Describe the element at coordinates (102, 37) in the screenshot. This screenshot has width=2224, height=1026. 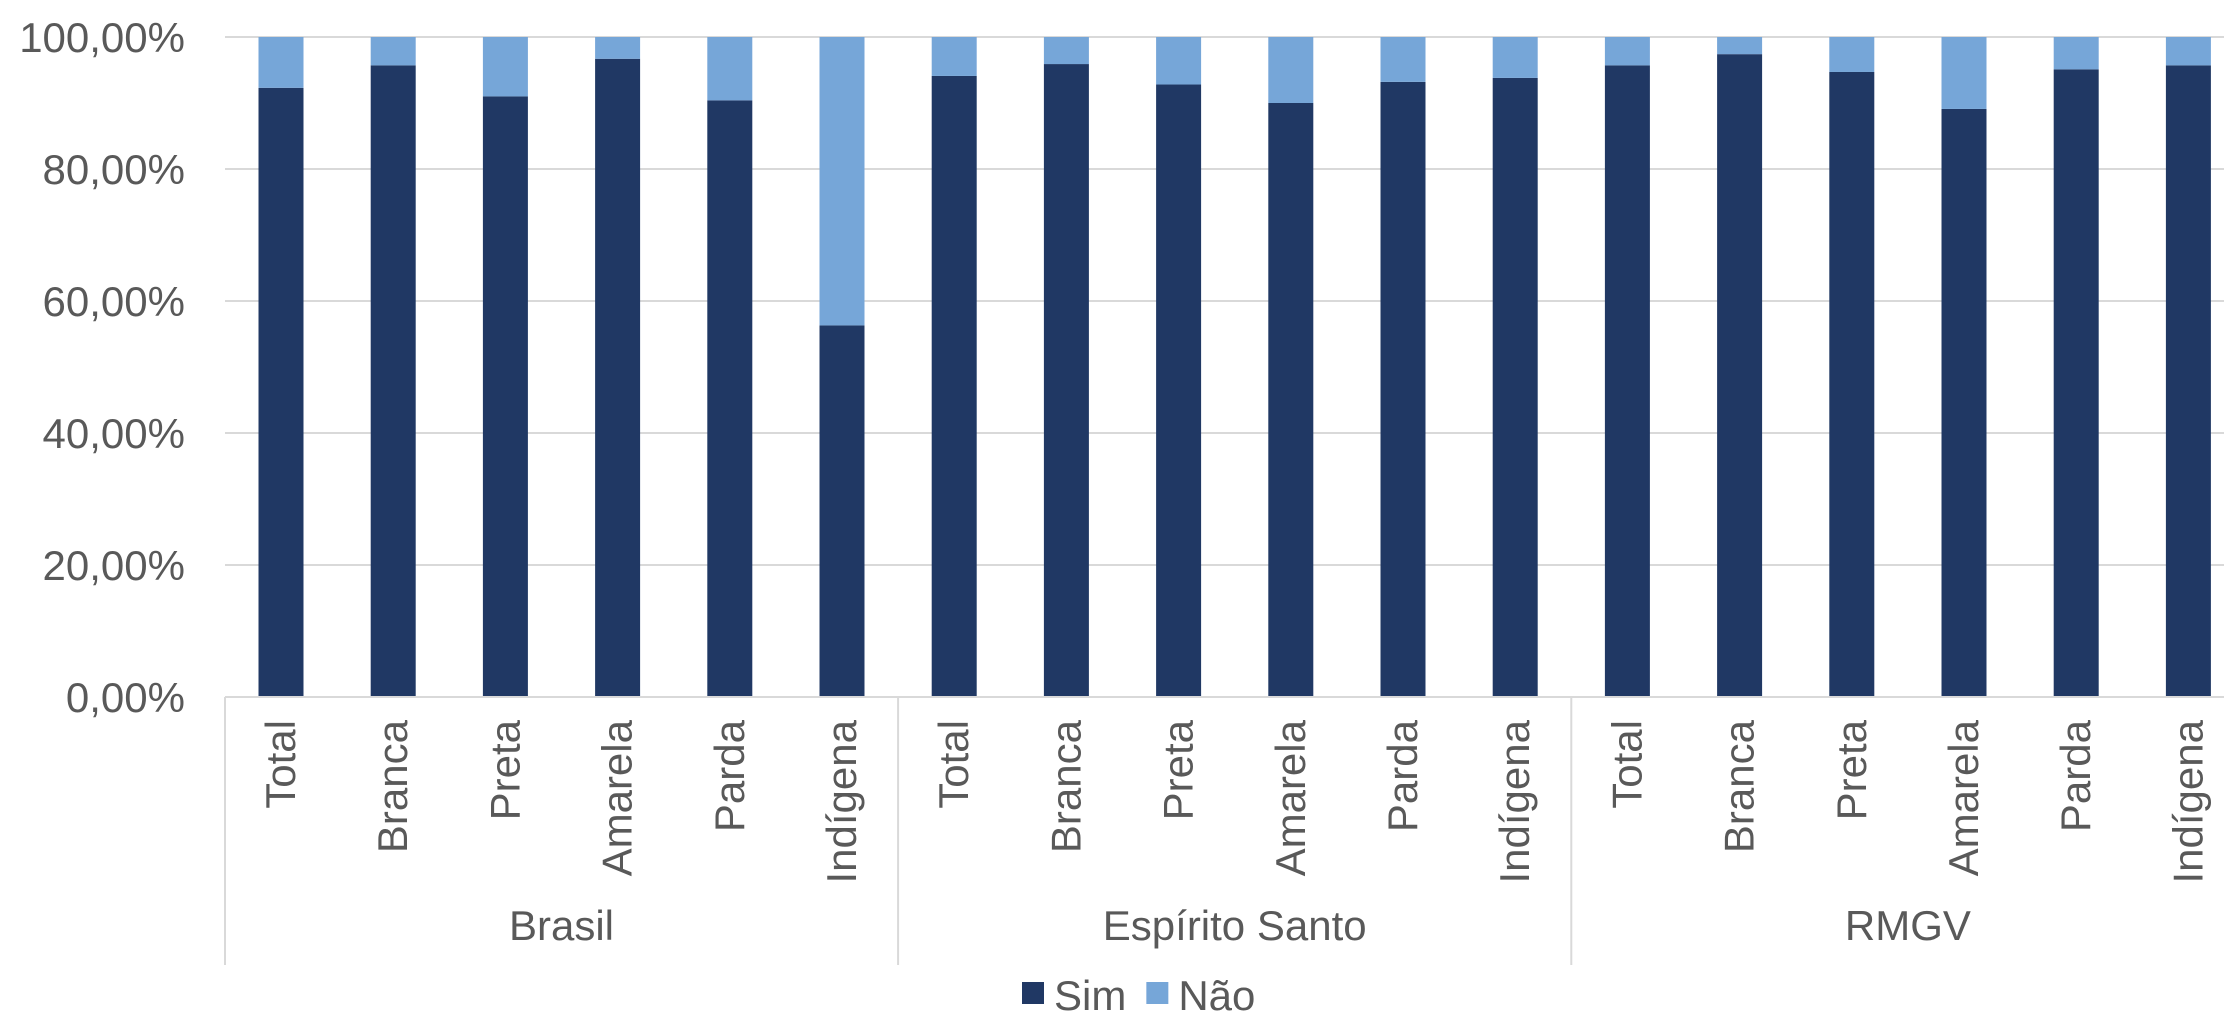
I see `y-tick-label: 100,00%` at that location.